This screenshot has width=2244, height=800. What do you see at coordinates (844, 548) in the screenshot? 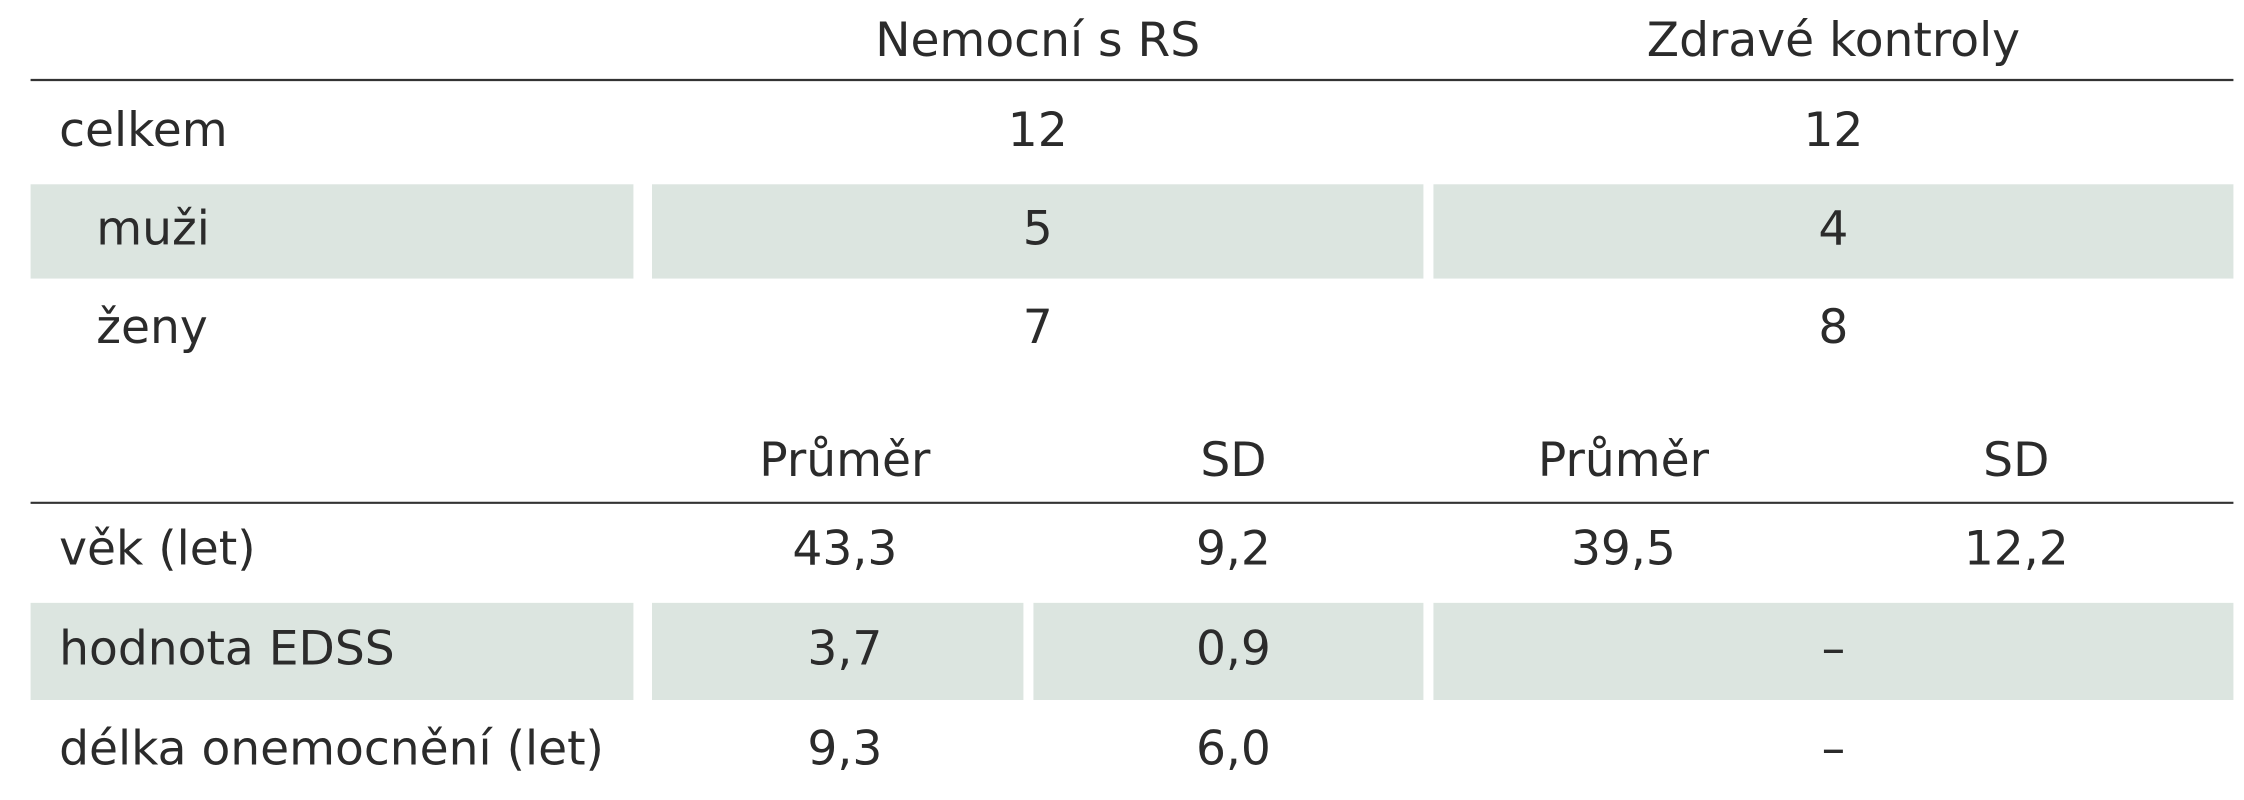
I see `cell: 43,3` at bounding box center [844, 548].